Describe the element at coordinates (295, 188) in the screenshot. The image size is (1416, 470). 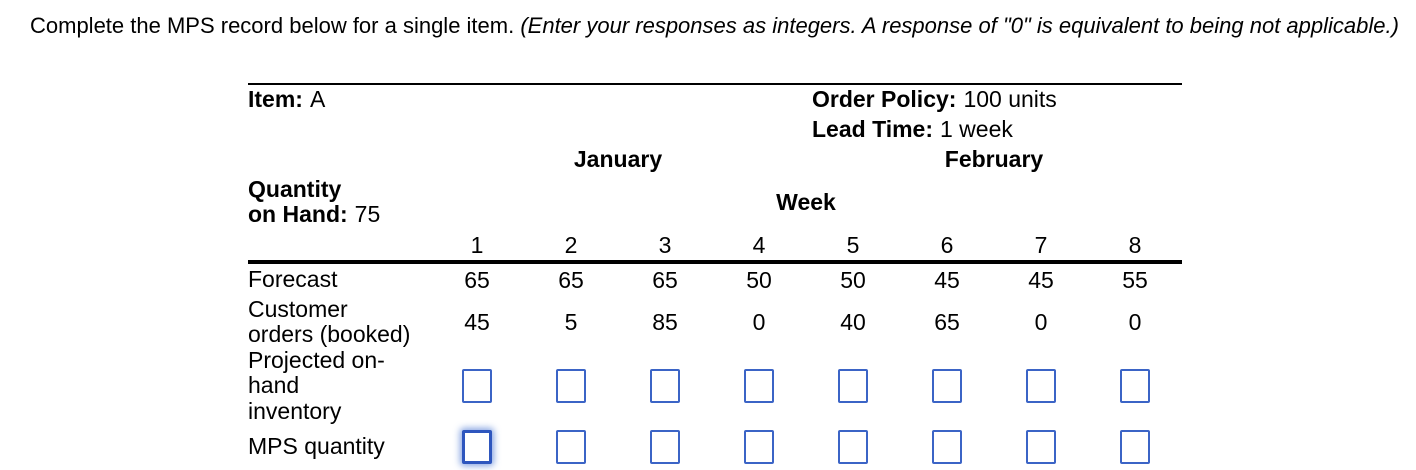
I see `qoh-label-line1: Quantity` at that location.